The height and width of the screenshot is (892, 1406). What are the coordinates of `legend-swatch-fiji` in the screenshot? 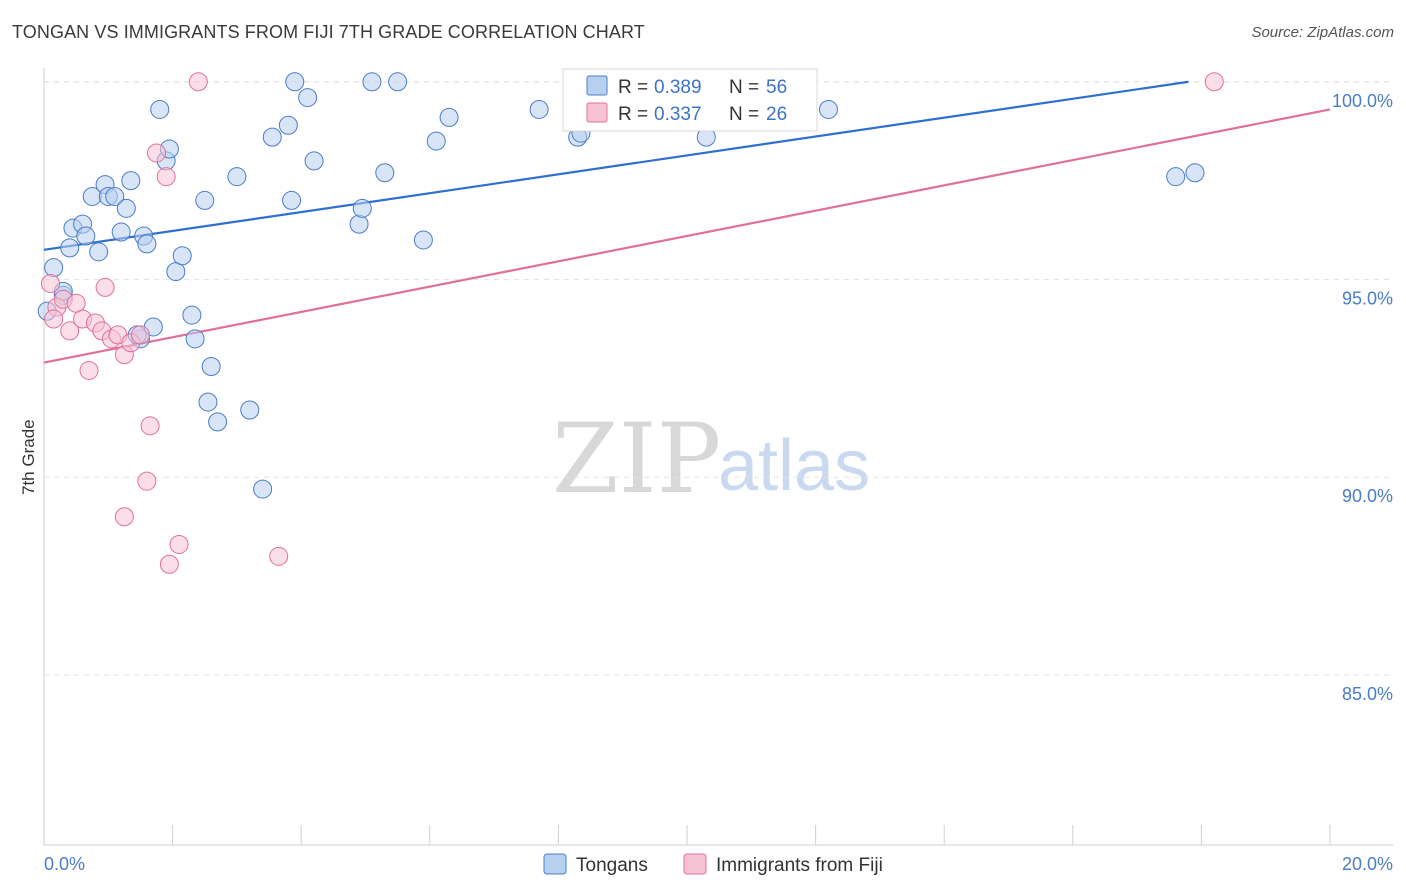 It's located at (597, 112).